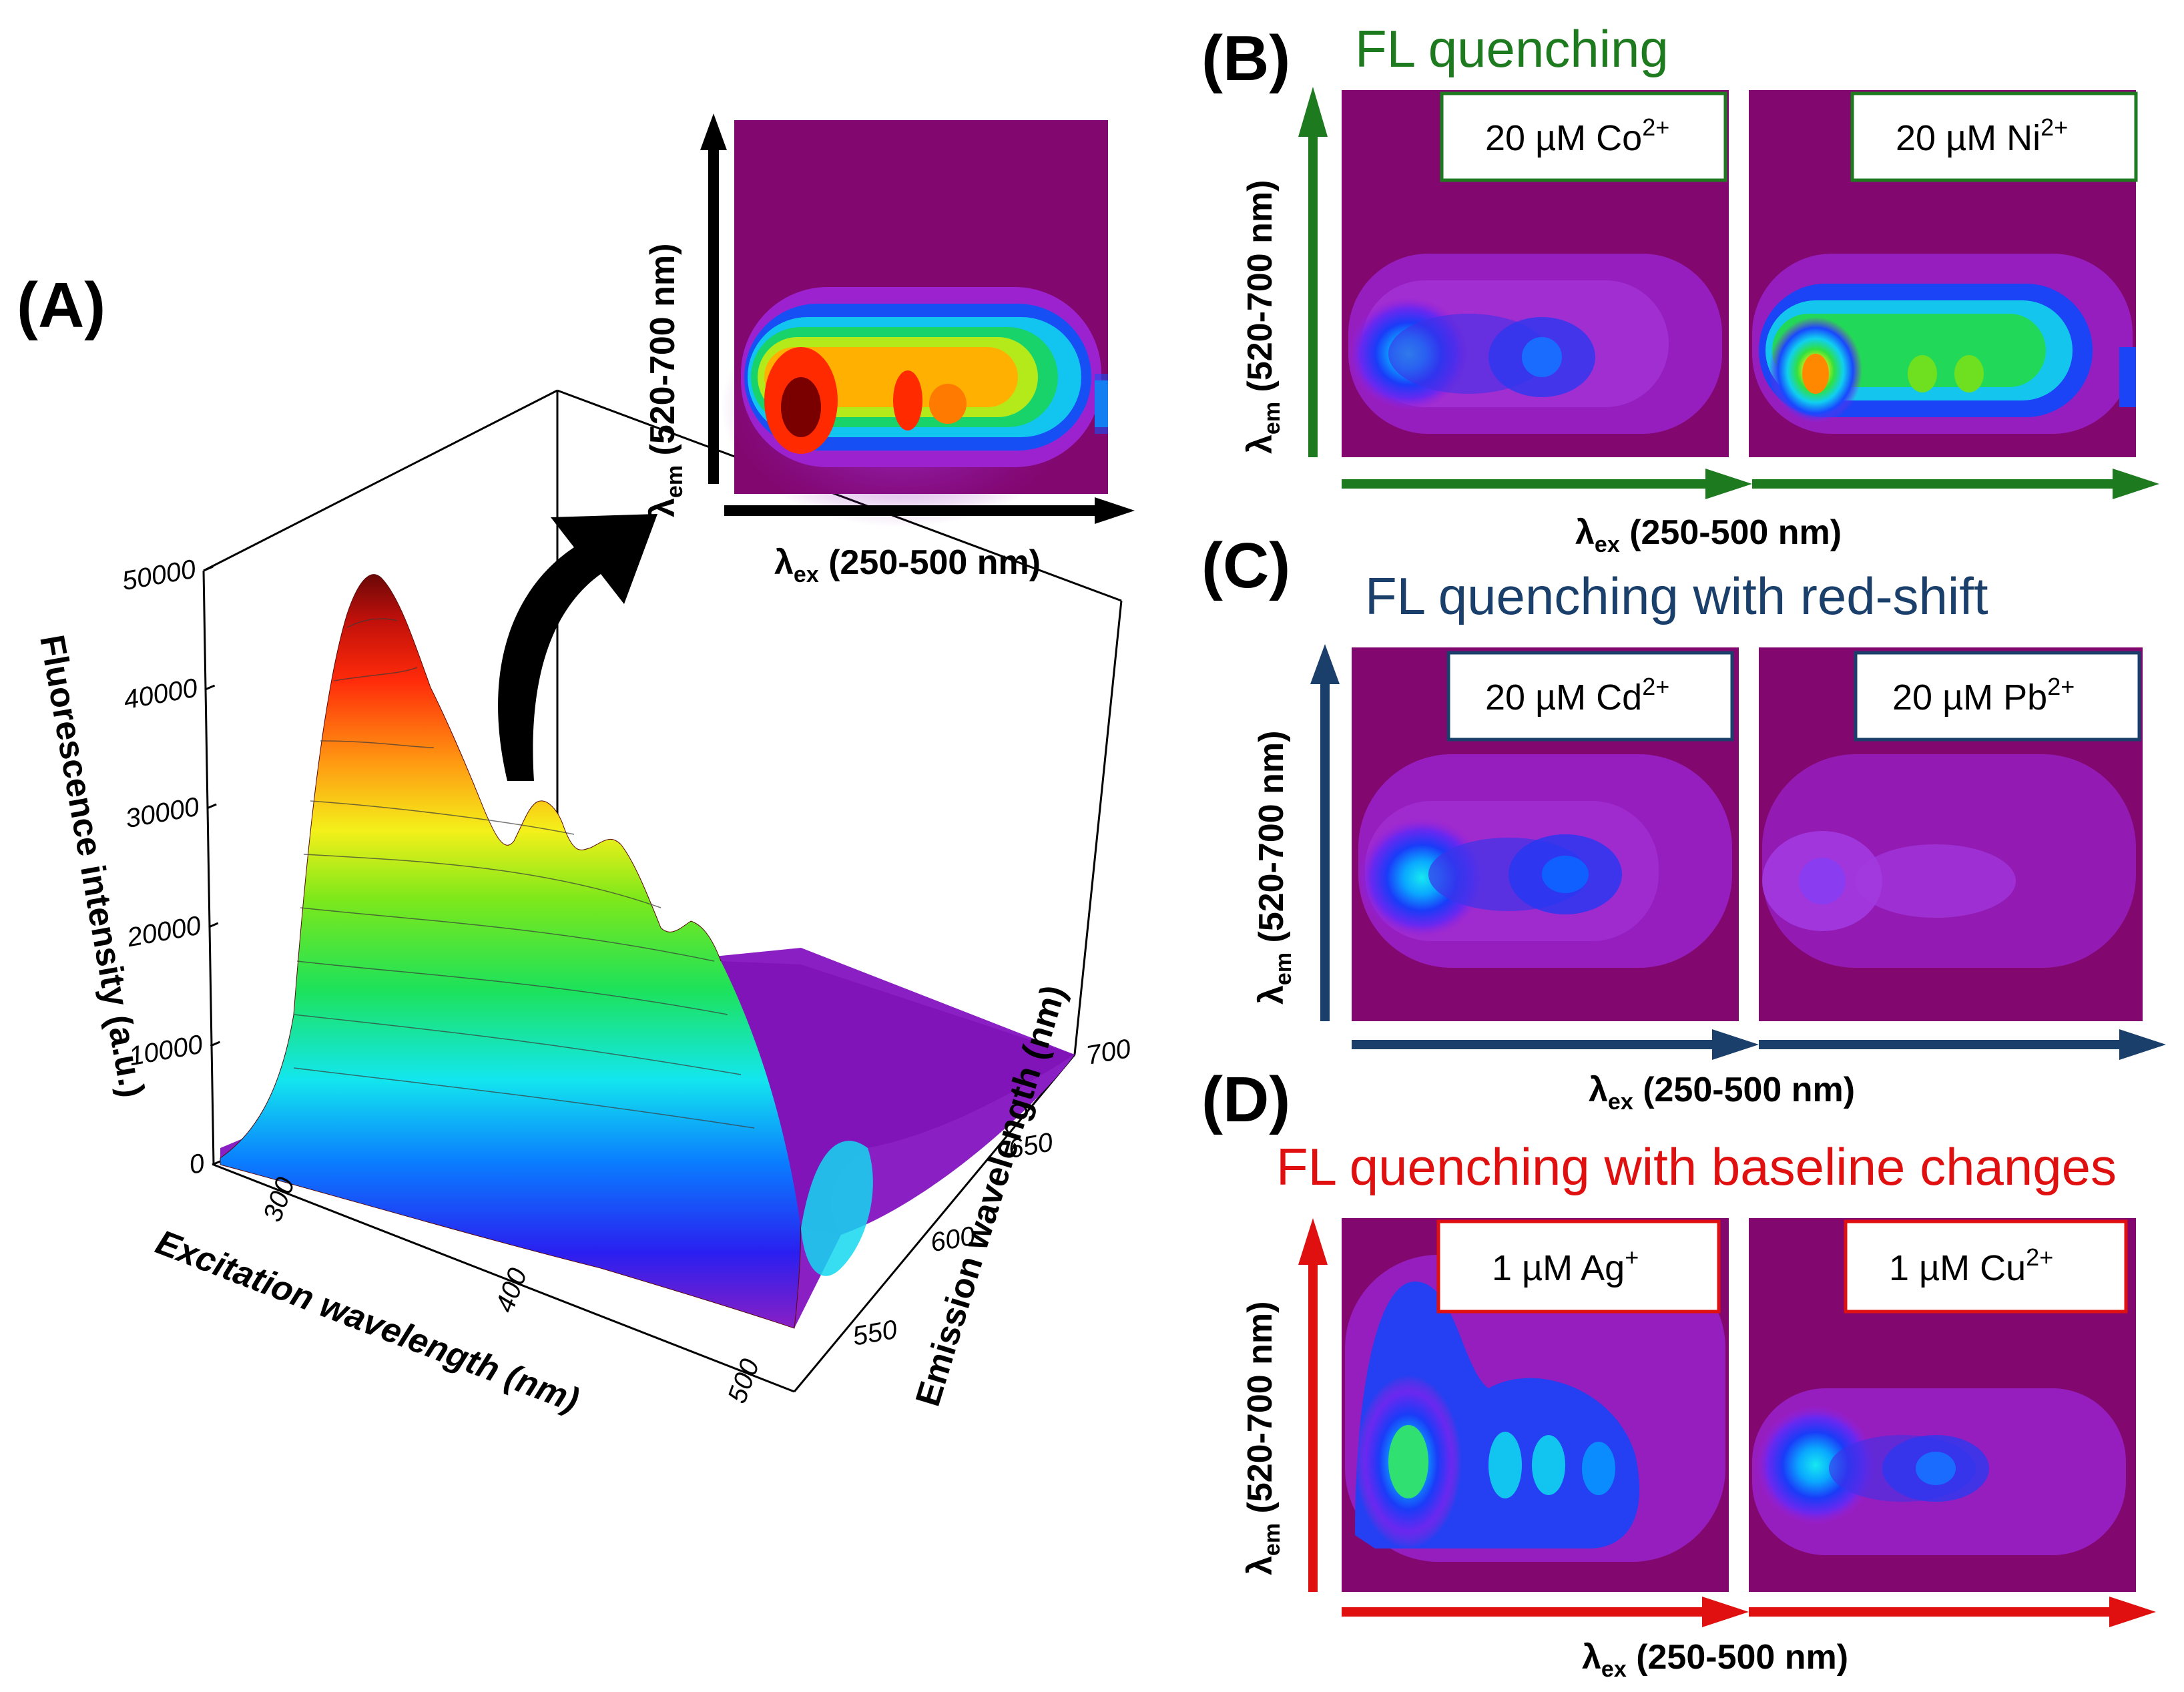 The image size is (2184, 1692). What do you see at coordinates (875, 1333) in the screenshot?
I see `y-tick-label: 550` at bounding box center [875, 1333].